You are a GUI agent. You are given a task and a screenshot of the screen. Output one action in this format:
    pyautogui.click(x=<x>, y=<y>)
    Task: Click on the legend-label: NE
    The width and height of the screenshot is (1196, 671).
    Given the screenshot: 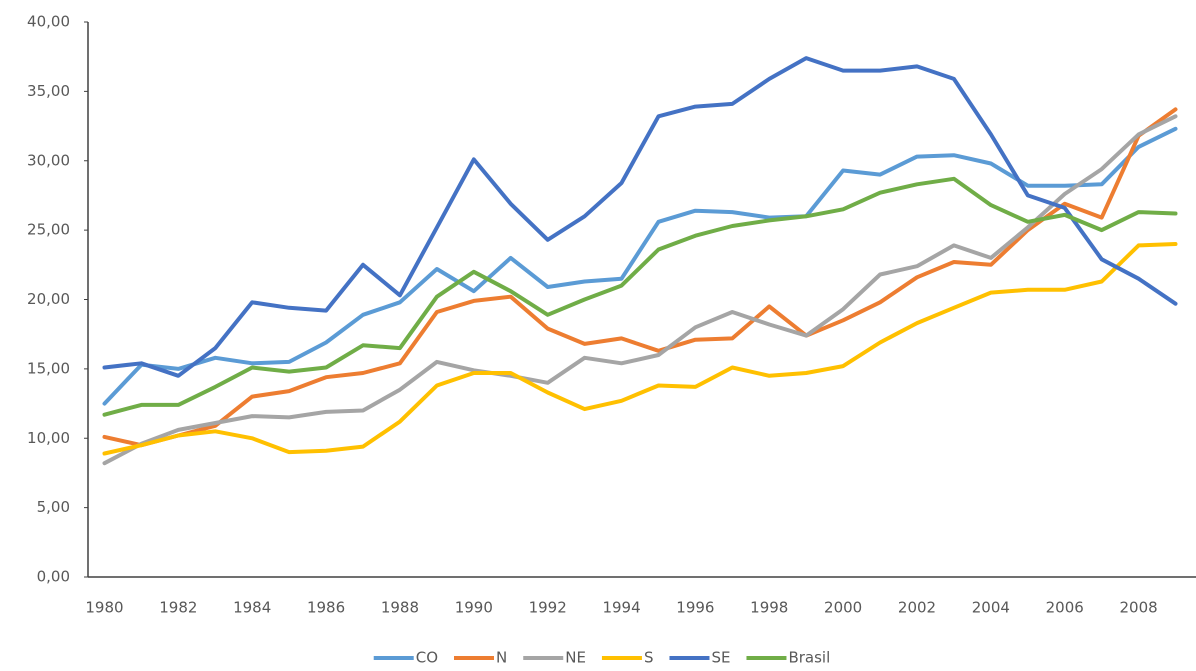 What is the action you would take?
    pyautogui.click(x=575, y=658)
    